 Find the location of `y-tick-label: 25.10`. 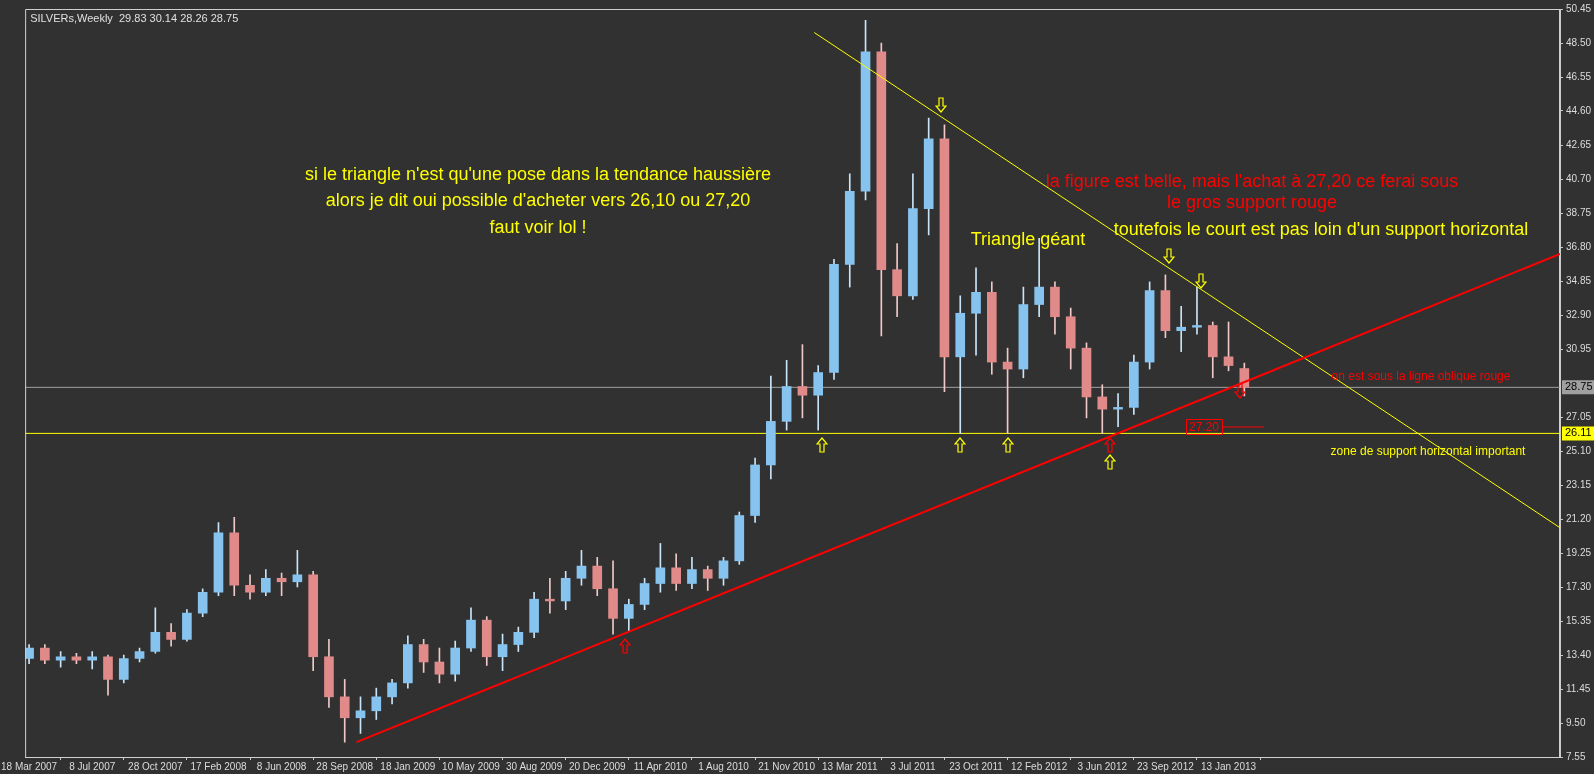

y-tick-label: 25.10 is located at coordinates (1578, 450).